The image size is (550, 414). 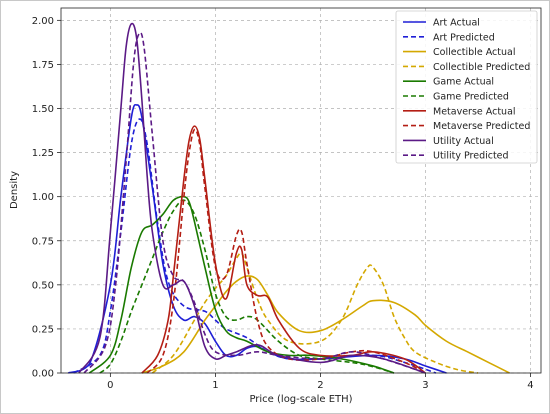 What do you see at coordinates (14, 190) in the screenshot?
I see `y-axis-label: Density` at bounding box center [14, 190].